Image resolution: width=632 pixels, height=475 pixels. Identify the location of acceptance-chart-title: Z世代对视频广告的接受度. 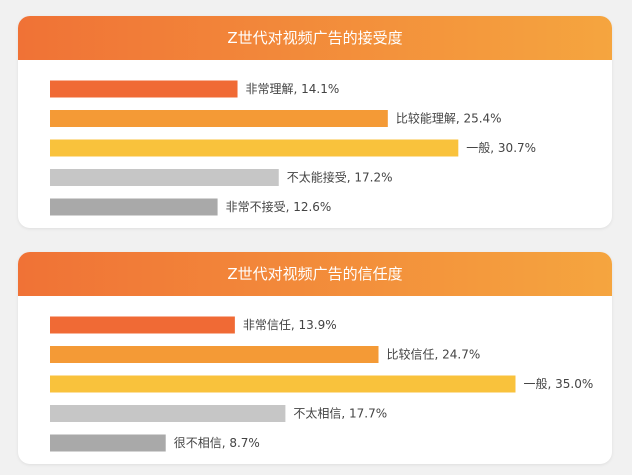
(315, 38).